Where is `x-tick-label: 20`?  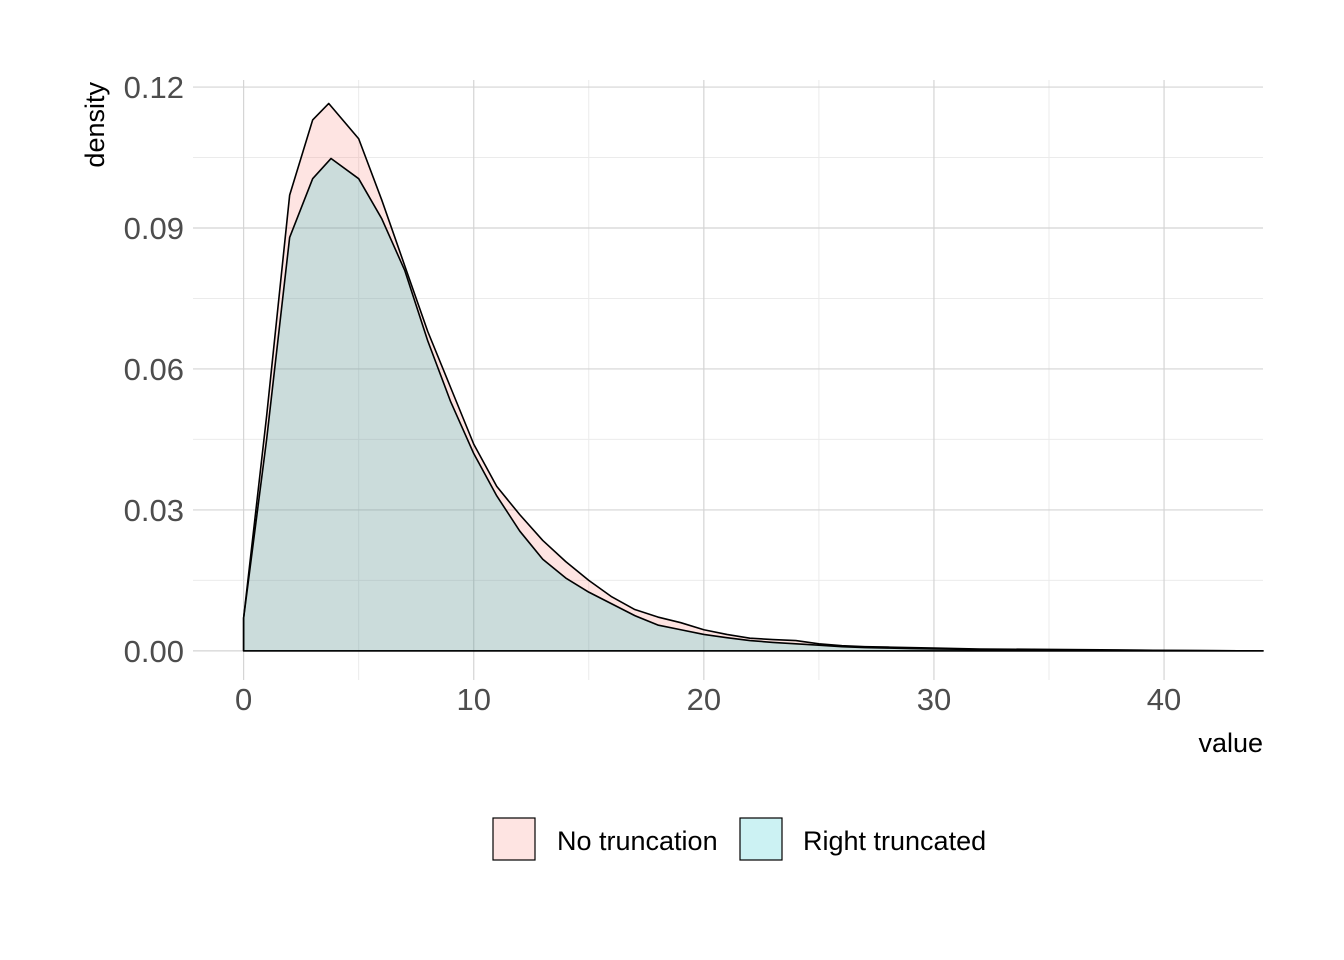
x-tick-label: 20 is located at coordinates (704, 699).